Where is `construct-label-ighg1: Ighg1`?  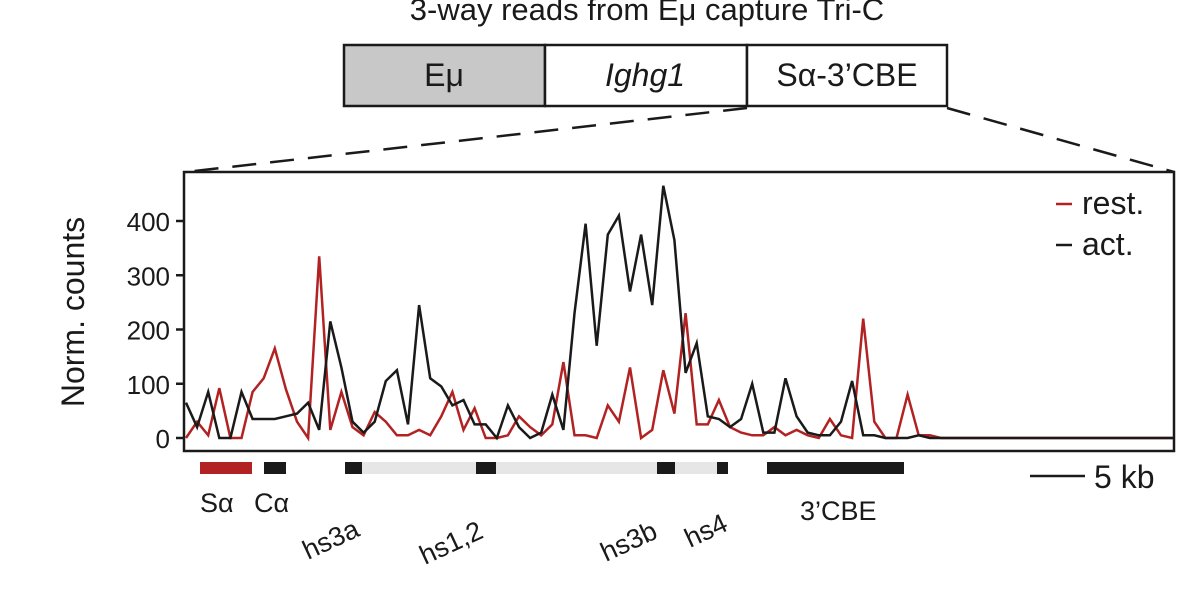 construct-label-ighg1: Ighg1 is located at coordinates (645, 75).